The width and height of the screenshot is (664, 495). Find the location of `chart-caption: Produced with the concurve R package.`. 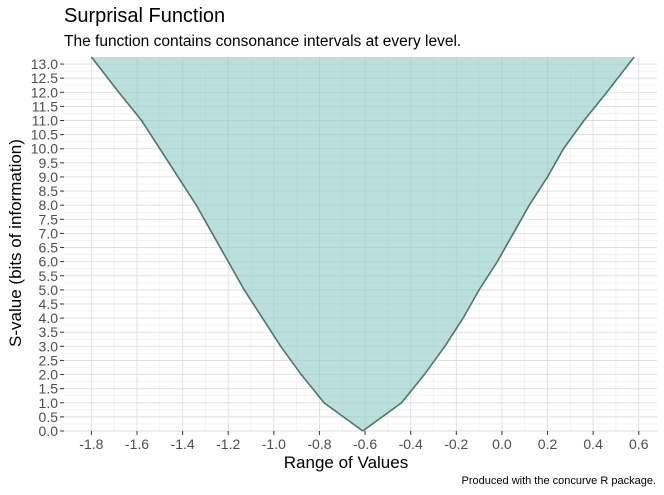

chart-caption: Produced with the concurve R package. is located at coordinates (558, 481).